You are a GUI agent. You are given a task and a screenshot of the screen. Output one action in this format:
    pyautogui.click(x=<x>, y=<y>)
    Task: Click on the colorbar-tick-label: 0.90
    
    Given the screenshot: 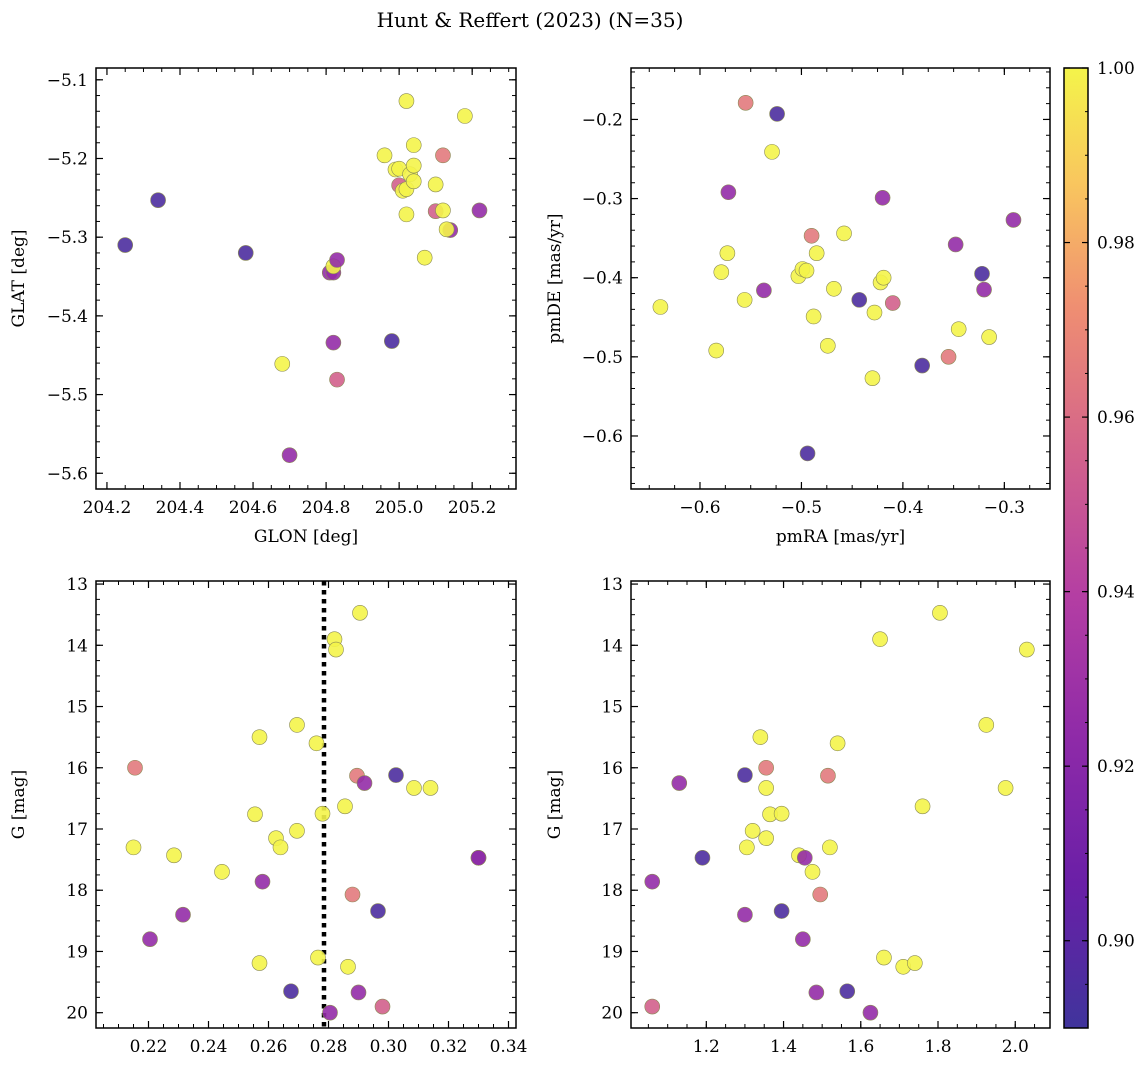 What is the action you would take?
    pyautogui.click(x=1116, y=942)
    